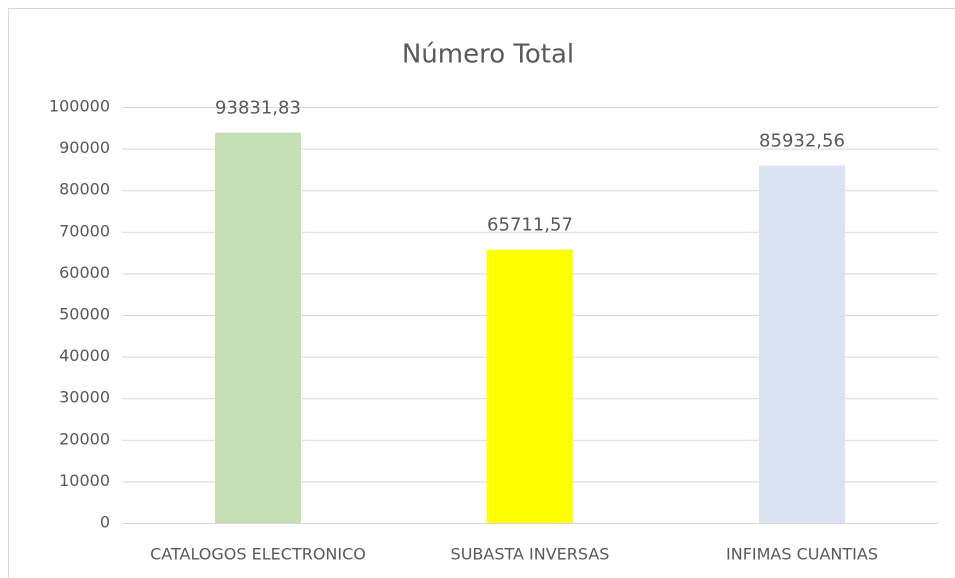 The width and height of the screenshot is (955, 578). I want to click on y-tick-label: 50000, so click(84, 314).